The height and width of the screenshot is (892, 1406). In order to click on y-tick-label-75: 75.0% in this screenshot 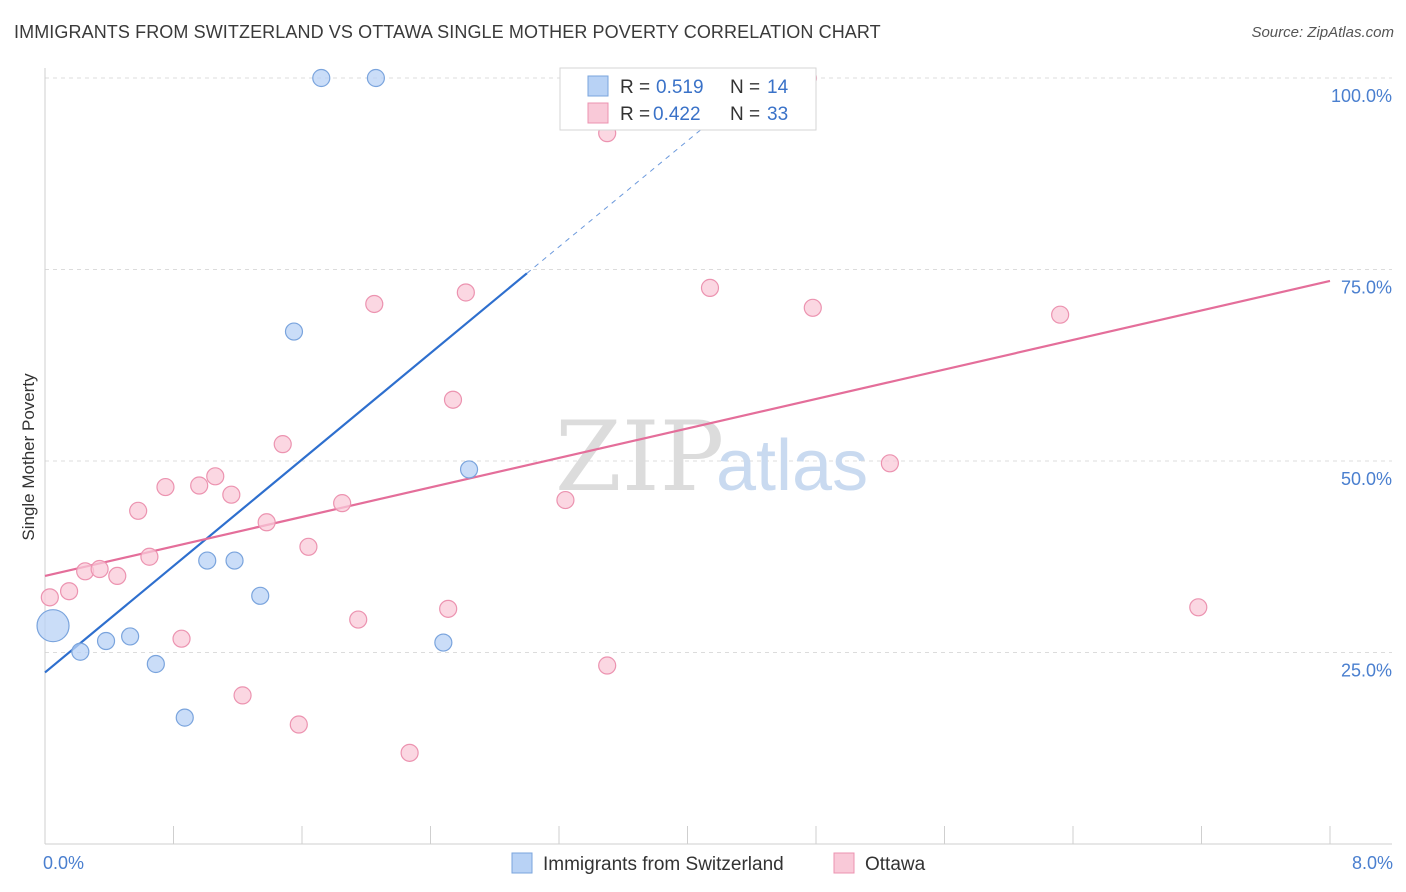, I will do `click(1366, 288)`.